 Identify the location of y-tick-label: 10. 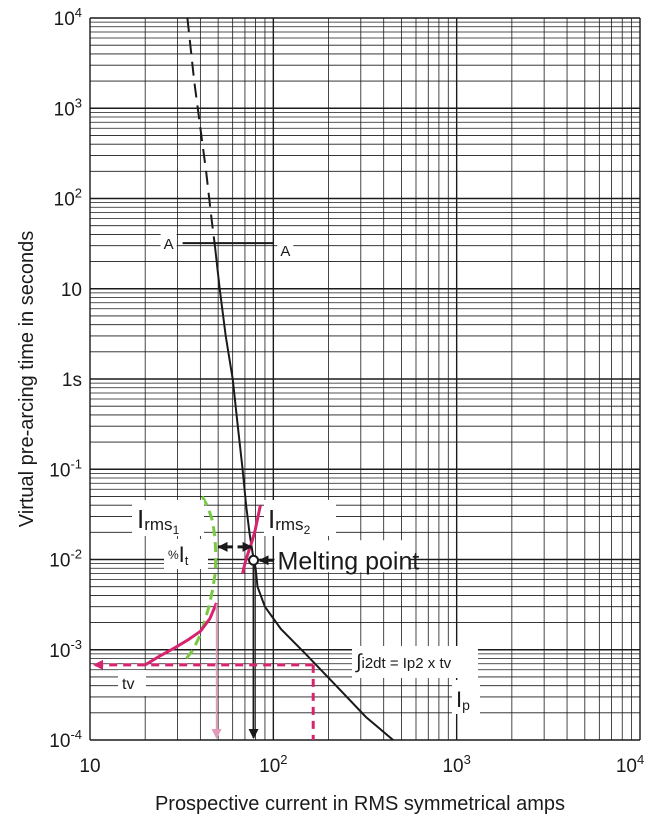
(71, 290).